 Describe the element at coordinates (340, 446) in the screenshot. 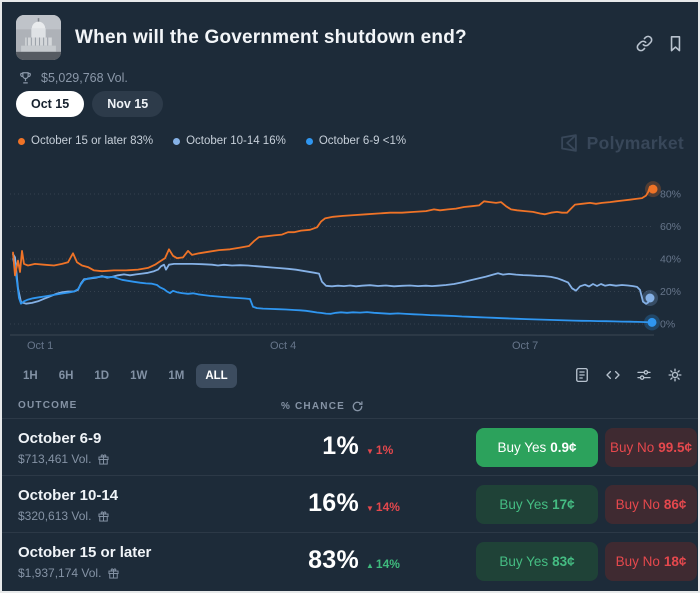

I see `chance-value: 1%` at that location.